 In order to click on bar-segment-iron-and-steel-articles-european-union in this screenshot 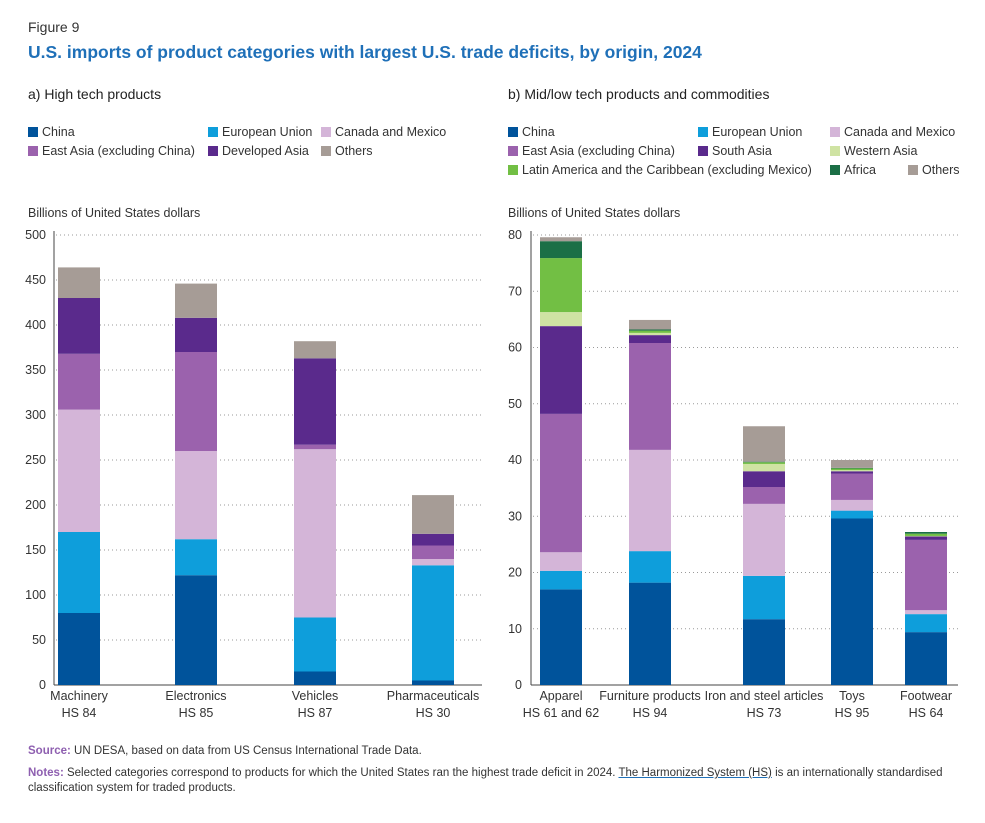, I will do `click(764, 597)`.